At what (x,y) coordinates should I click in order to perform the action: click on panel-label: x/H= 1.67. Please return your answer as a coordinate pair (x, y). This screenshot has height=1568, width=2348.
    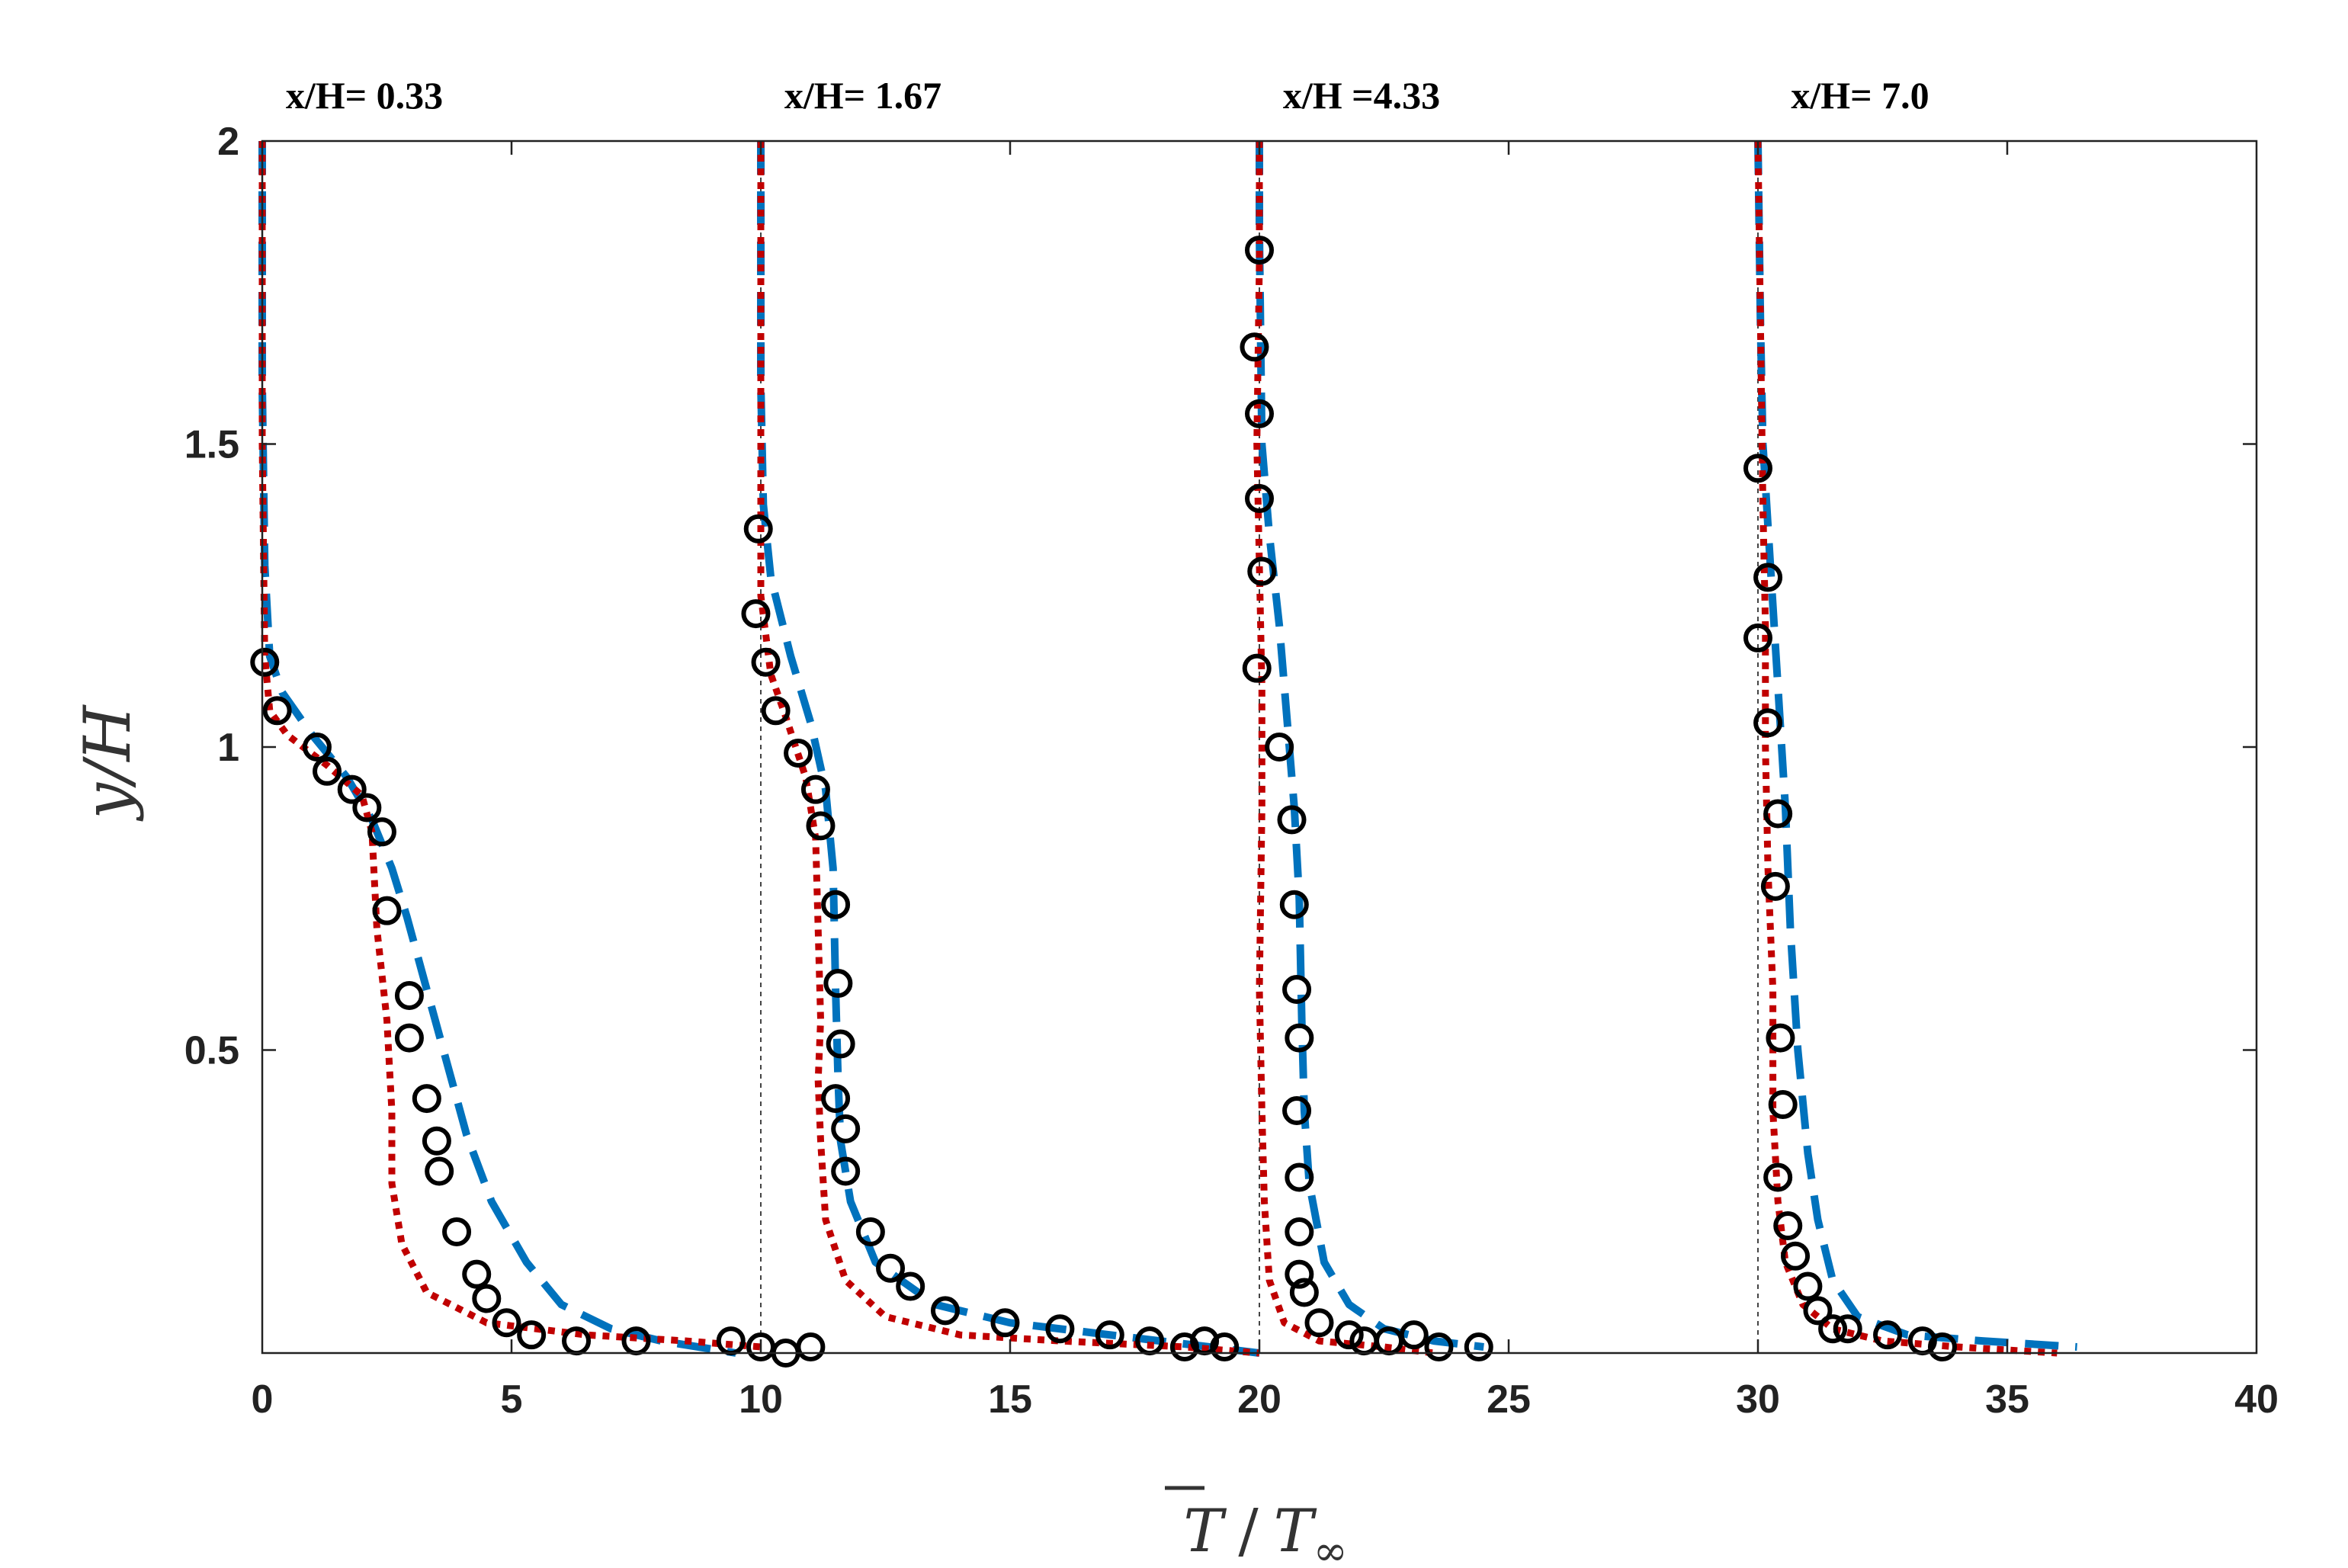
    Looking at the image, I should click on (862, 95).